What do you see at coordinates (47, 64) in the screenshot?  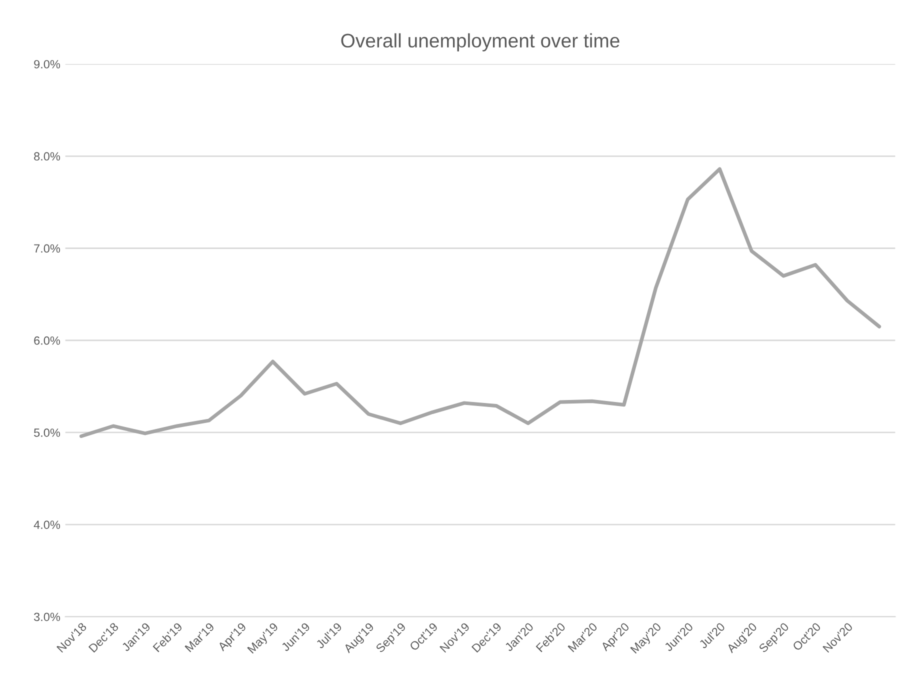 I see `y-tick-label: 9.0%` at bounding box center [47, 64].